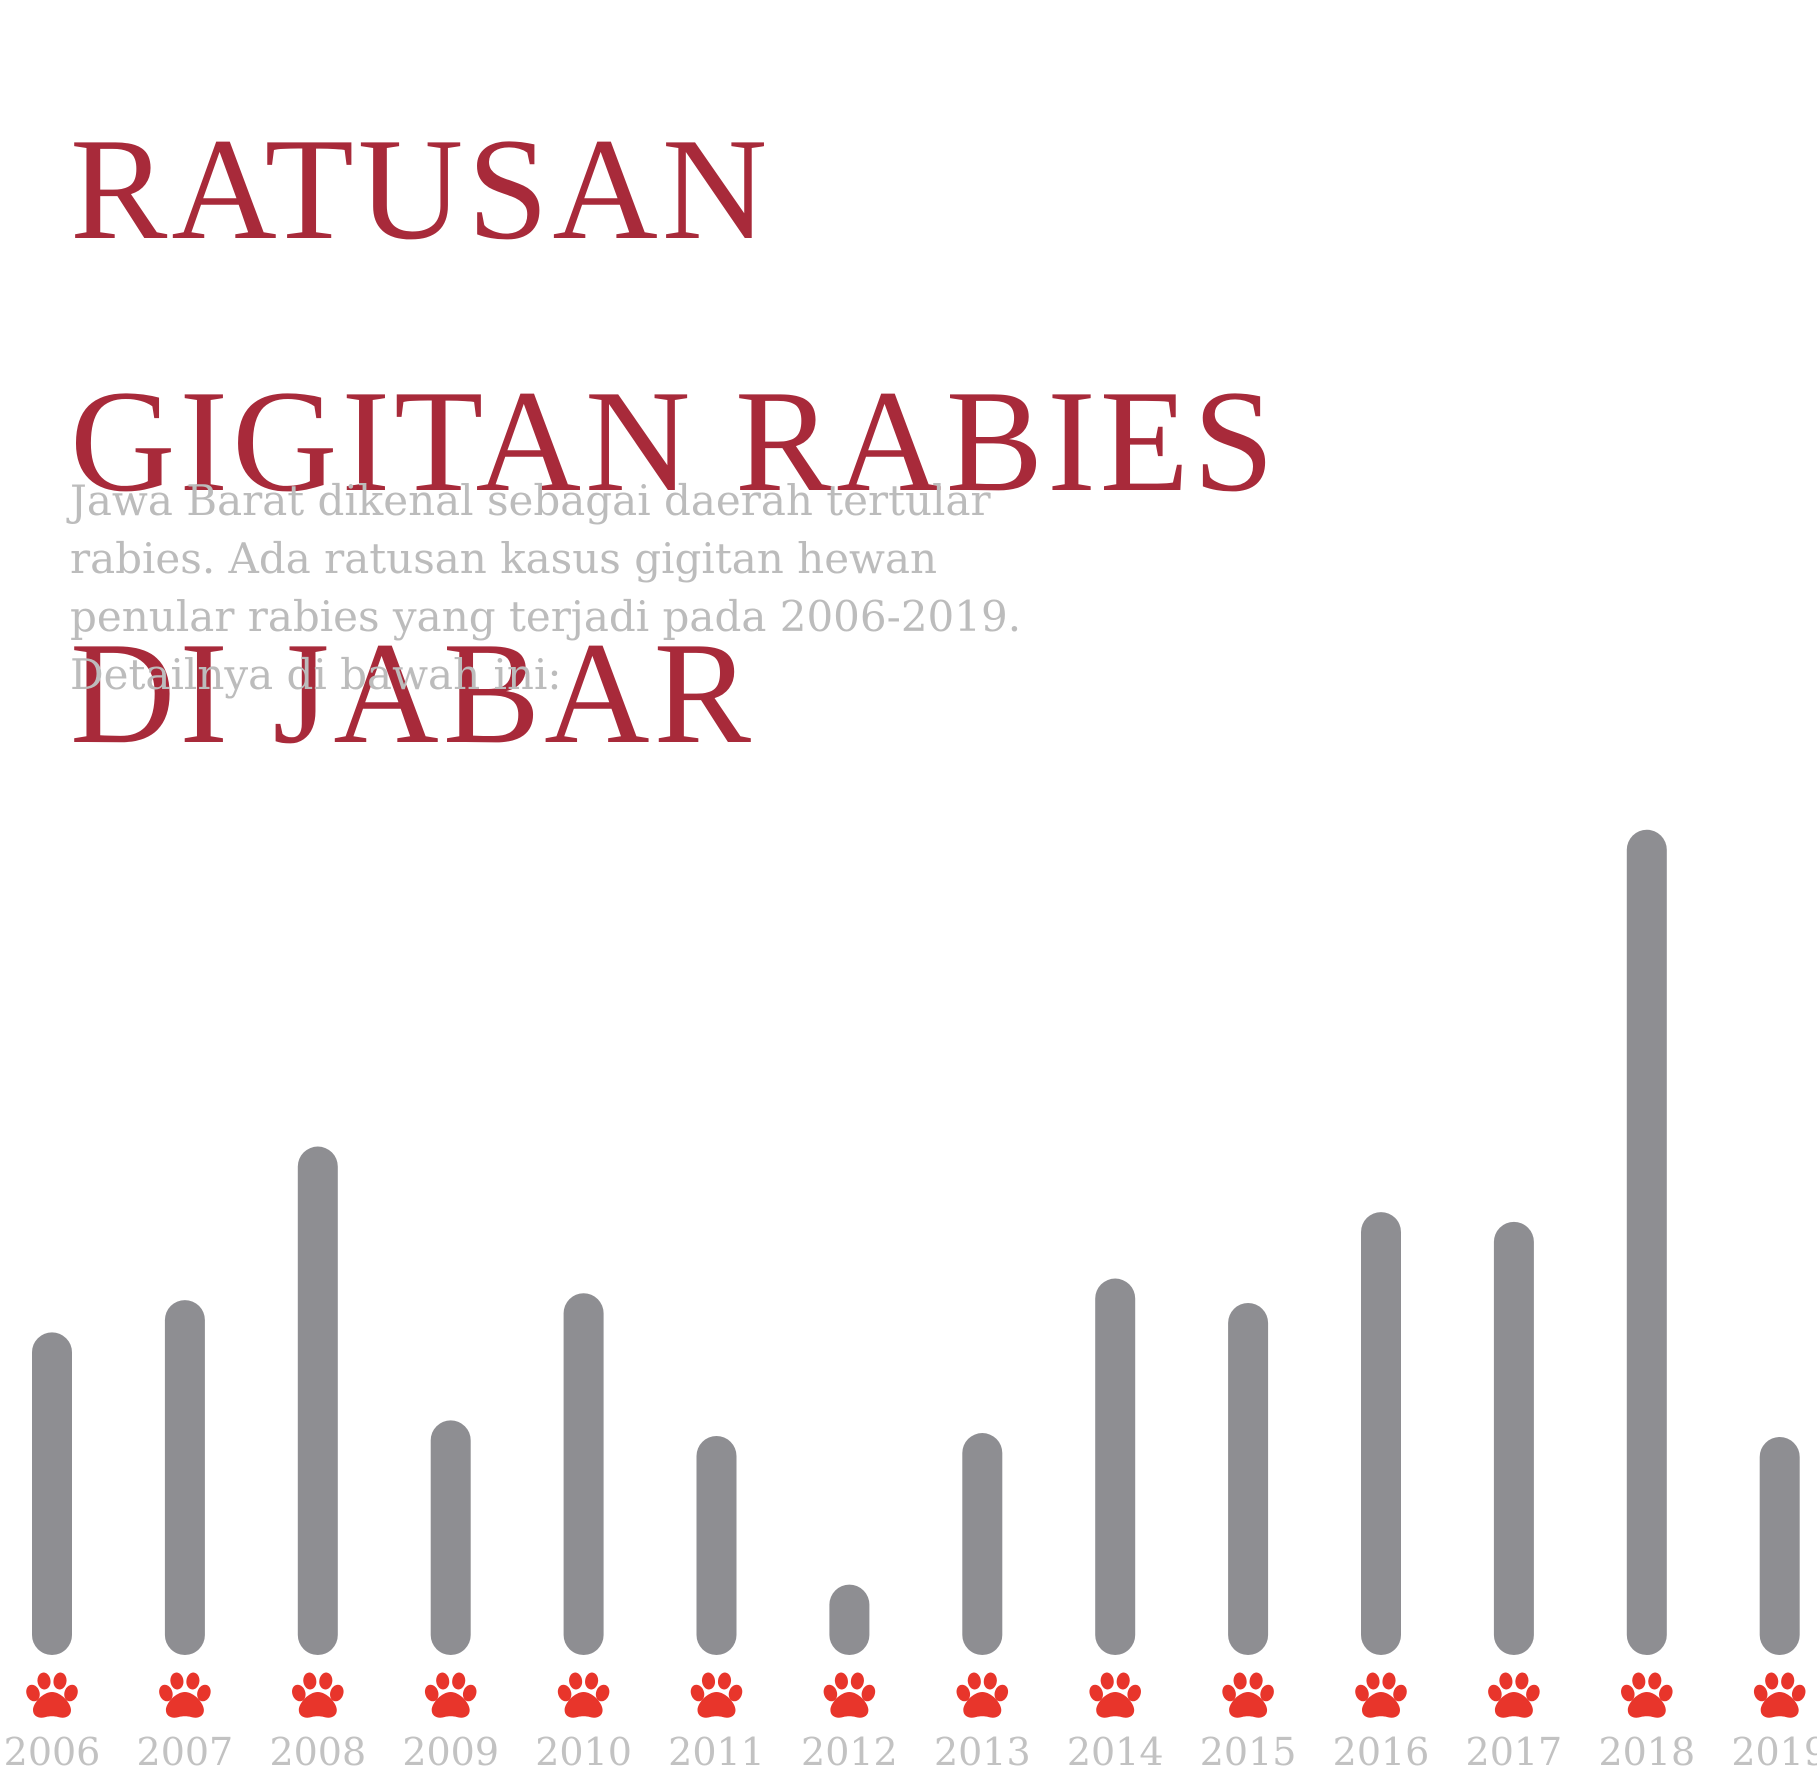 Image resolution: width=1817 pixels, height=1778 pixels. Describe the element at coordinates (52, 1752) in the screenshot. I see `year-label: 2006` at that location.